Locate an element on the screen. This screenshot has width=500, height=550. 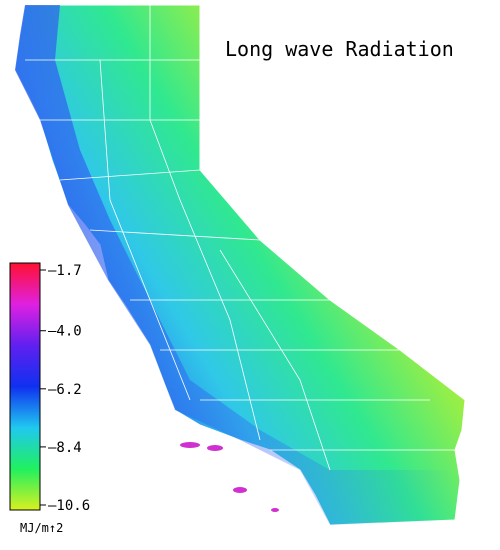
colorbar-tick-label: –6.2 is located at coordinates (65, 390).